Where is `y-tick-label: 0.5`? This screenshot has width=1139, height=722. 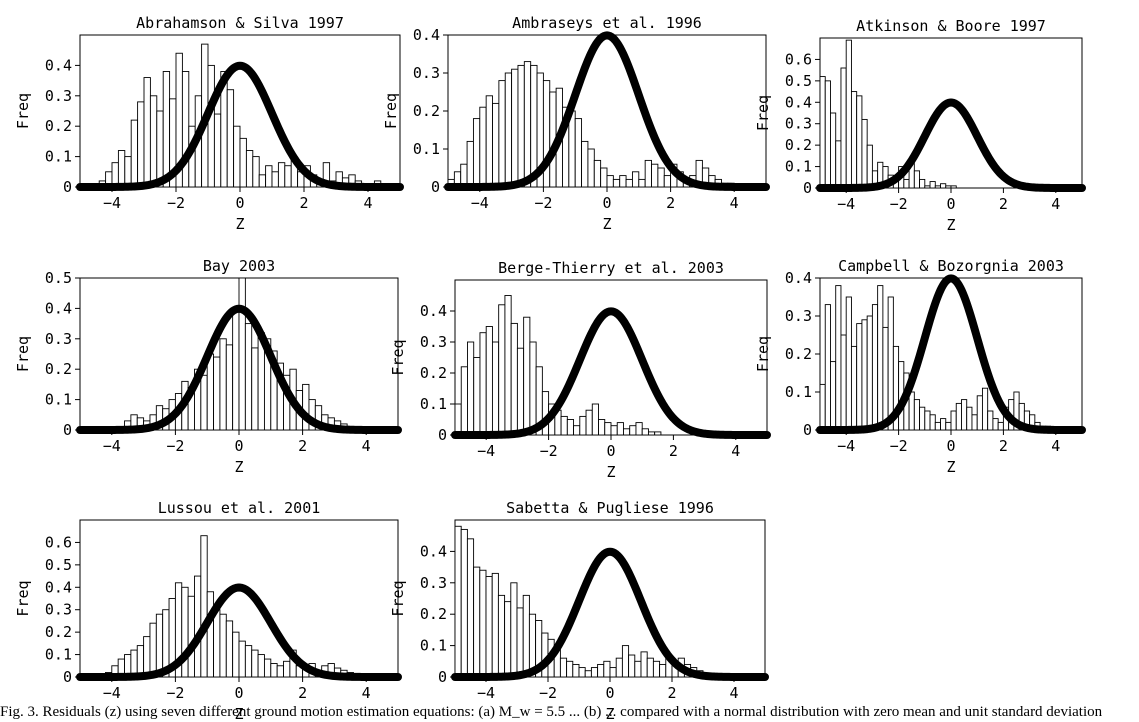
y-tick-label: 0.5 is located at coordinates (798, 81).